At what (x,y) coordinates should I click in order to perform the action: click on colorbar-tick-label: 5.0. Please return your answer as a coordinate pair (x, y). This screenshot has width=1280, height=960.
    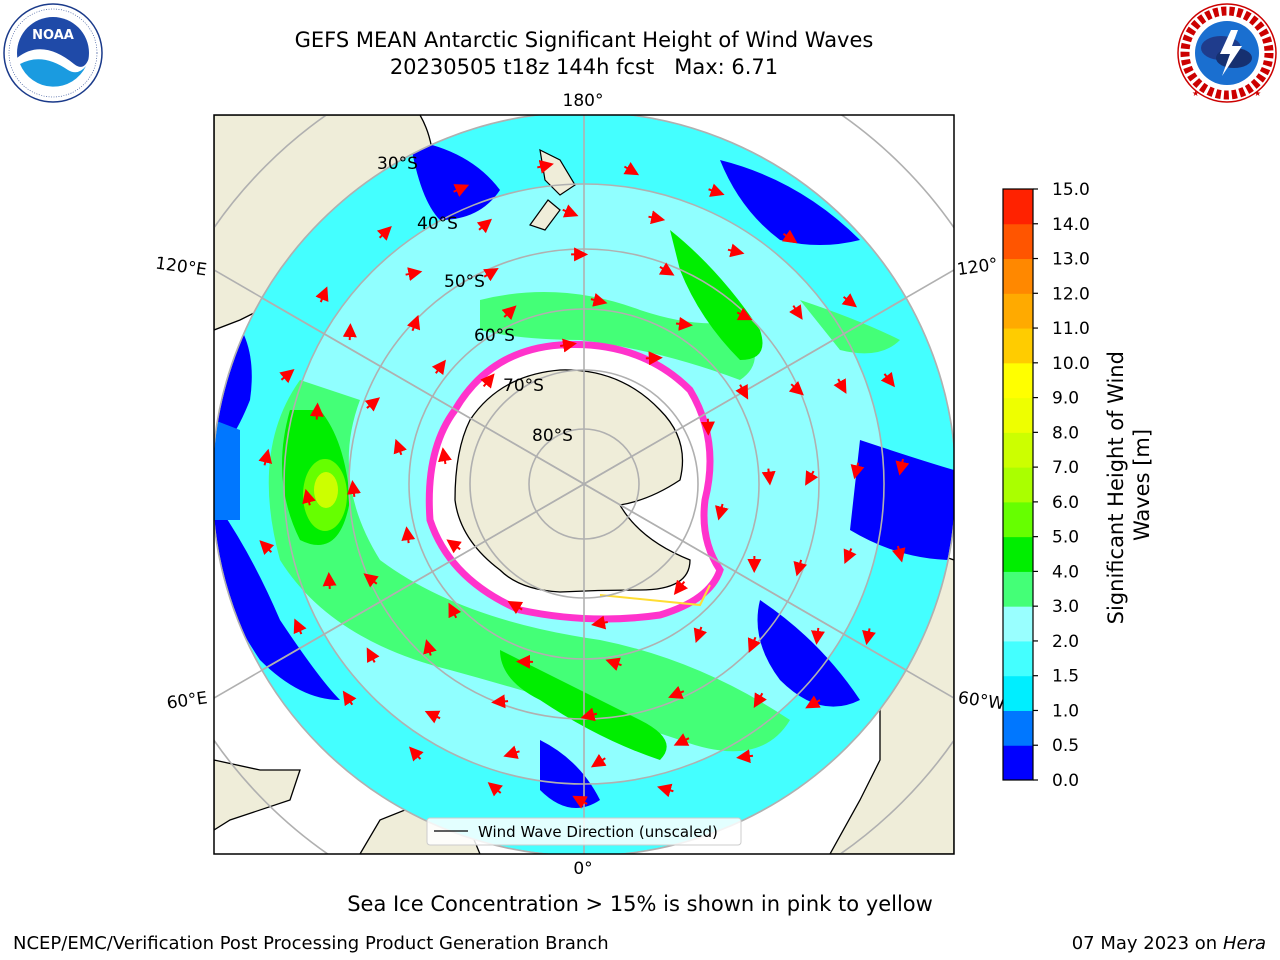
    Looking at the image, I should click on (1065, 538).